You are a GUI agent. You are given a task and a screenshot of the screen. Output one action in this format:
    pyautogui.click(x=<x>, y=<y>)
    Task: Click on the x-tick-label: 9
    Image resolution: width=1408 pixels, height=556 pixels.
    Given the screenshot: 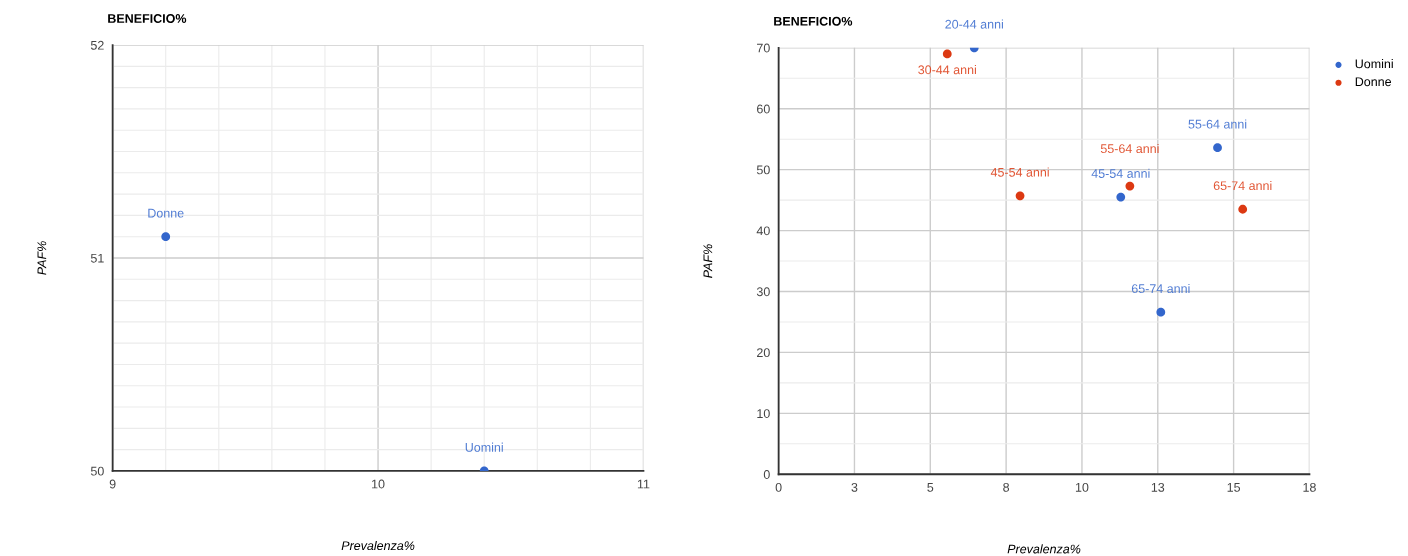 What is the action you would take?
    pyautogui.click(x=112, y=484)
    